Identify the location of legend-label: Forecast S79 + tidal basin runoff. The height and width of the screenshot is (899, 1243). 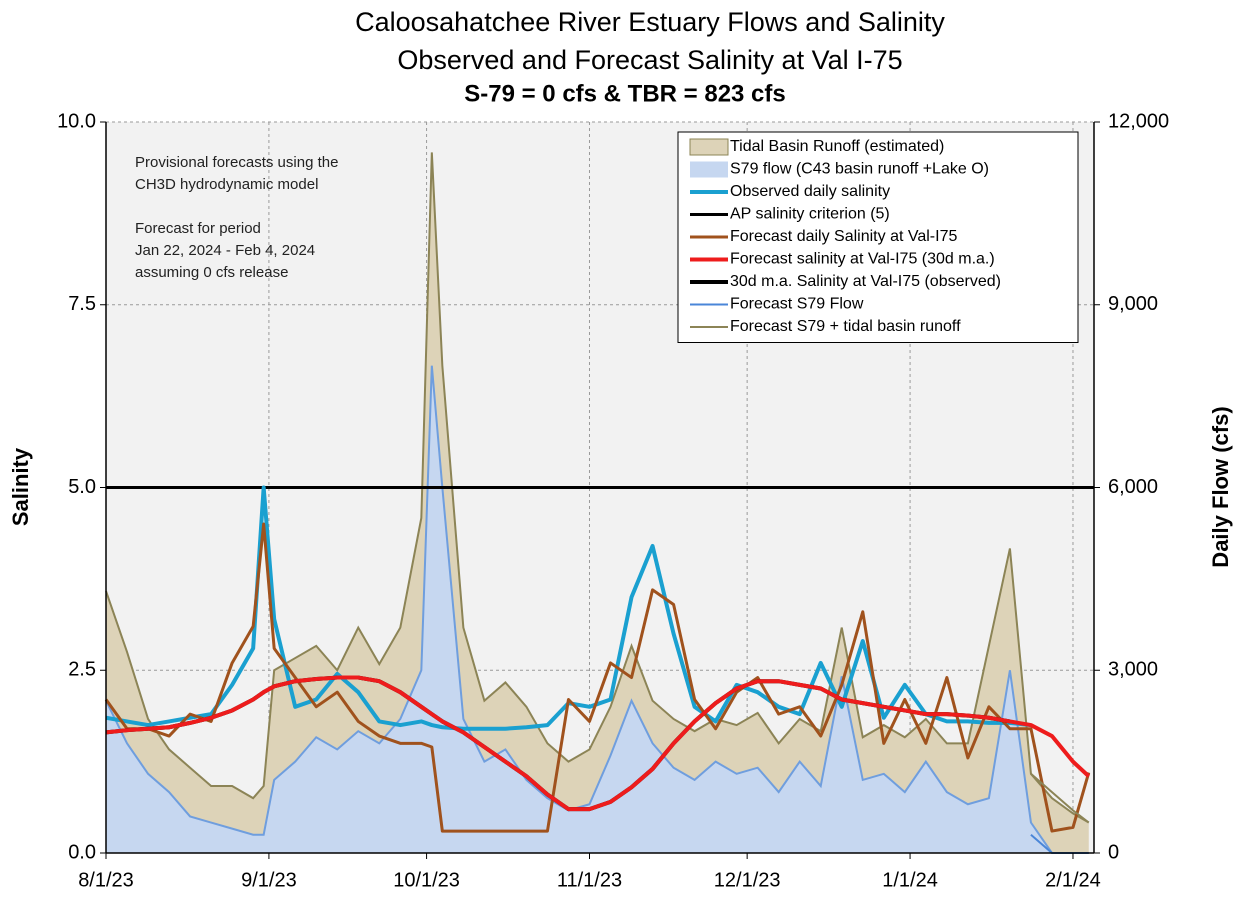
(845, 326).